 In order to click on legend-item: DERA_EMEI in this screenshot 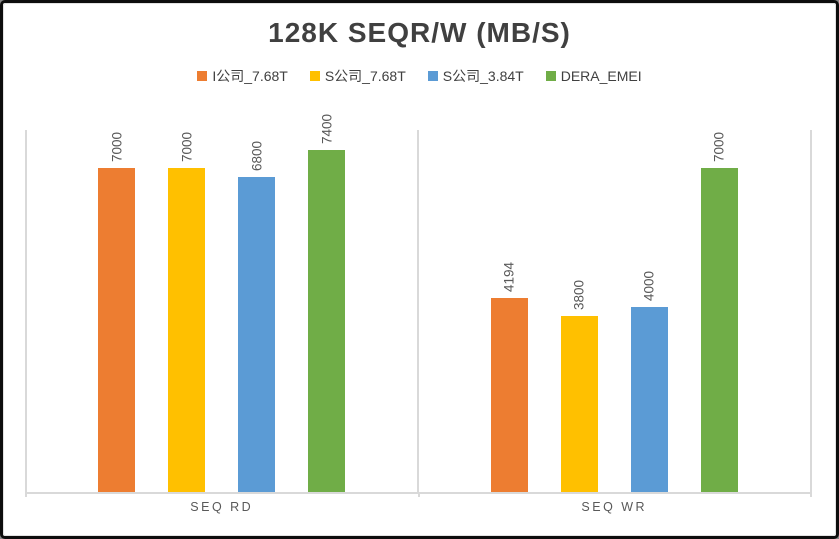, I will do `click(593, 76)`.